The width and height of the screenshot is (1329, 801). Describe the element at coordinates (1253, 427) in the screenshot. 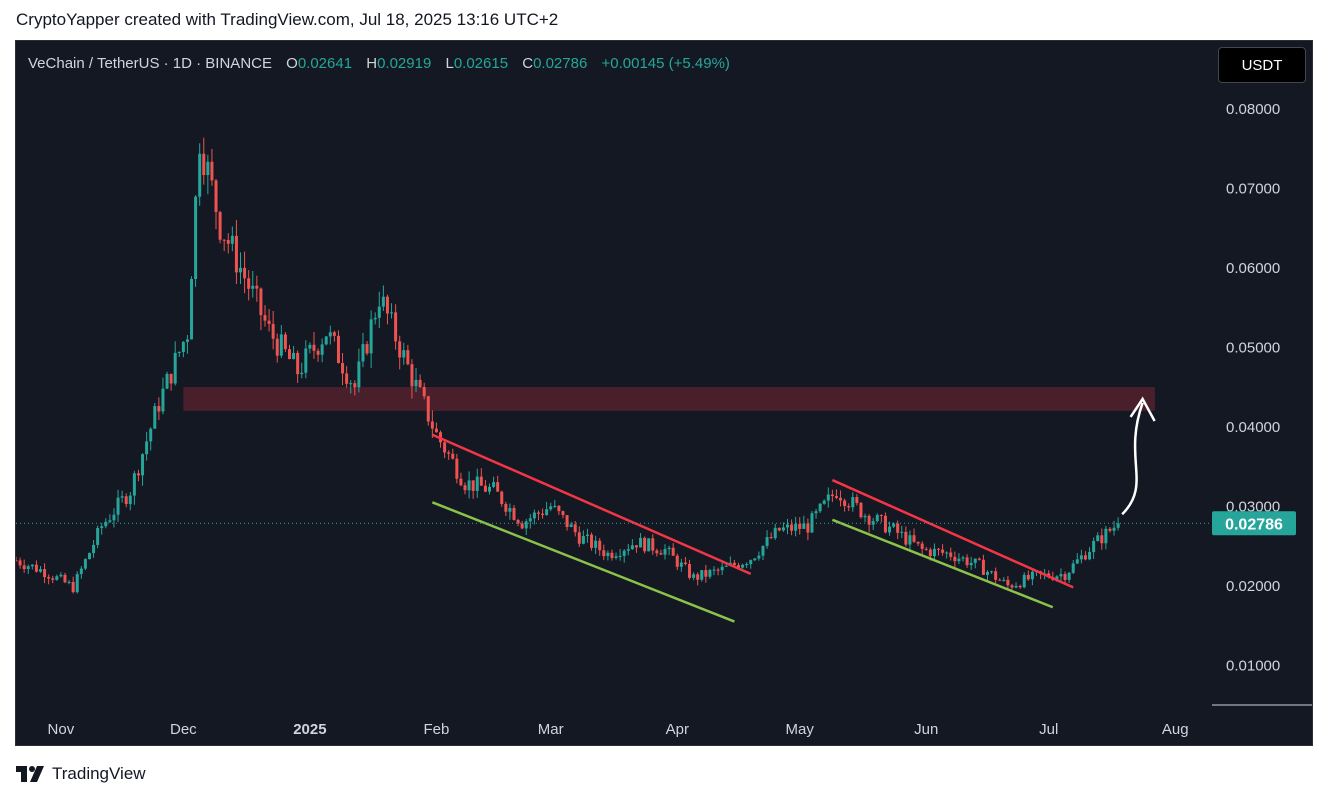

I see `y-axis-tick-label: 0.04000` at that location.